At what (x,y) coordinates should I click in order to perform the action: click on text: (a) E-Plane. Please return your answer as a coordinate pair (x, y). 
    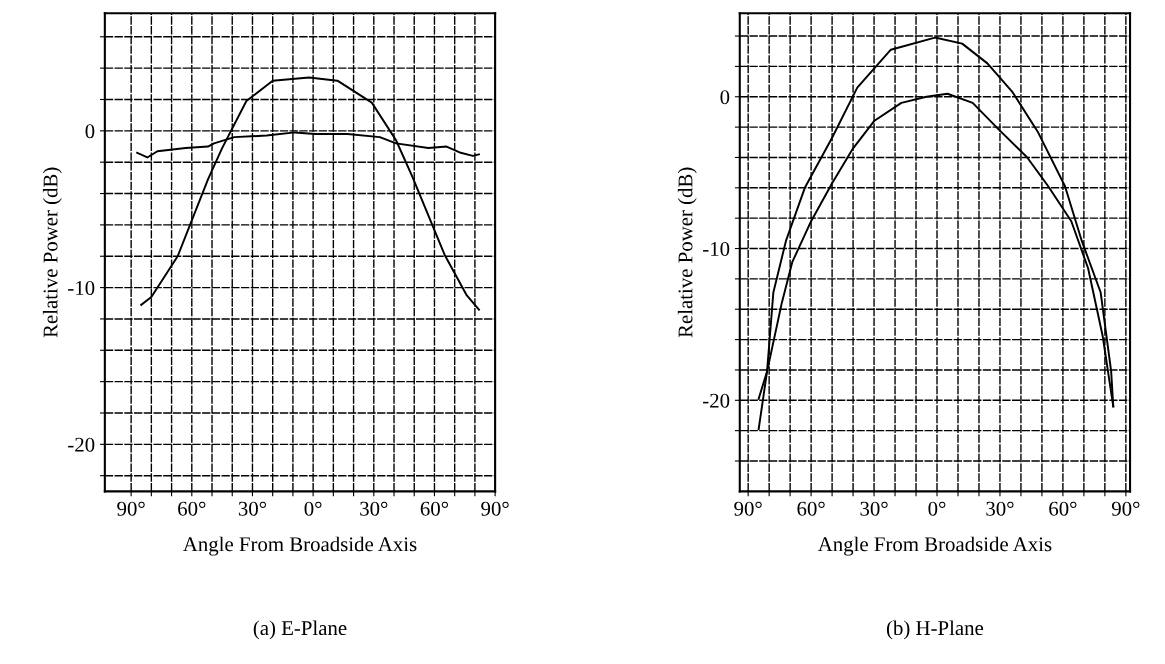
    Looking at the image, I should click on (300, 630).